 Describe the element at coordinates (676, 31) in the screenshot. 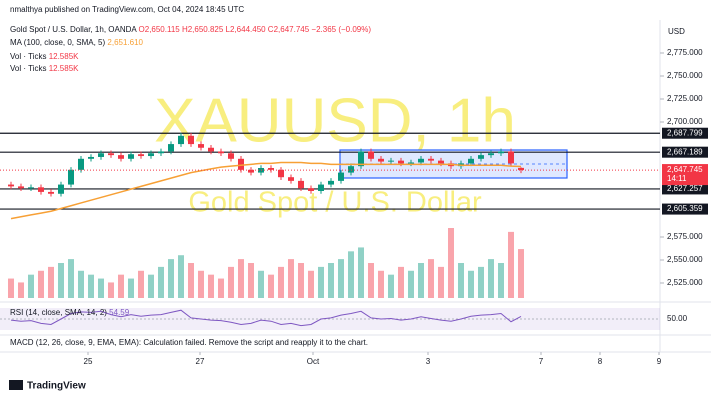

I see `currency: USD` at that location.